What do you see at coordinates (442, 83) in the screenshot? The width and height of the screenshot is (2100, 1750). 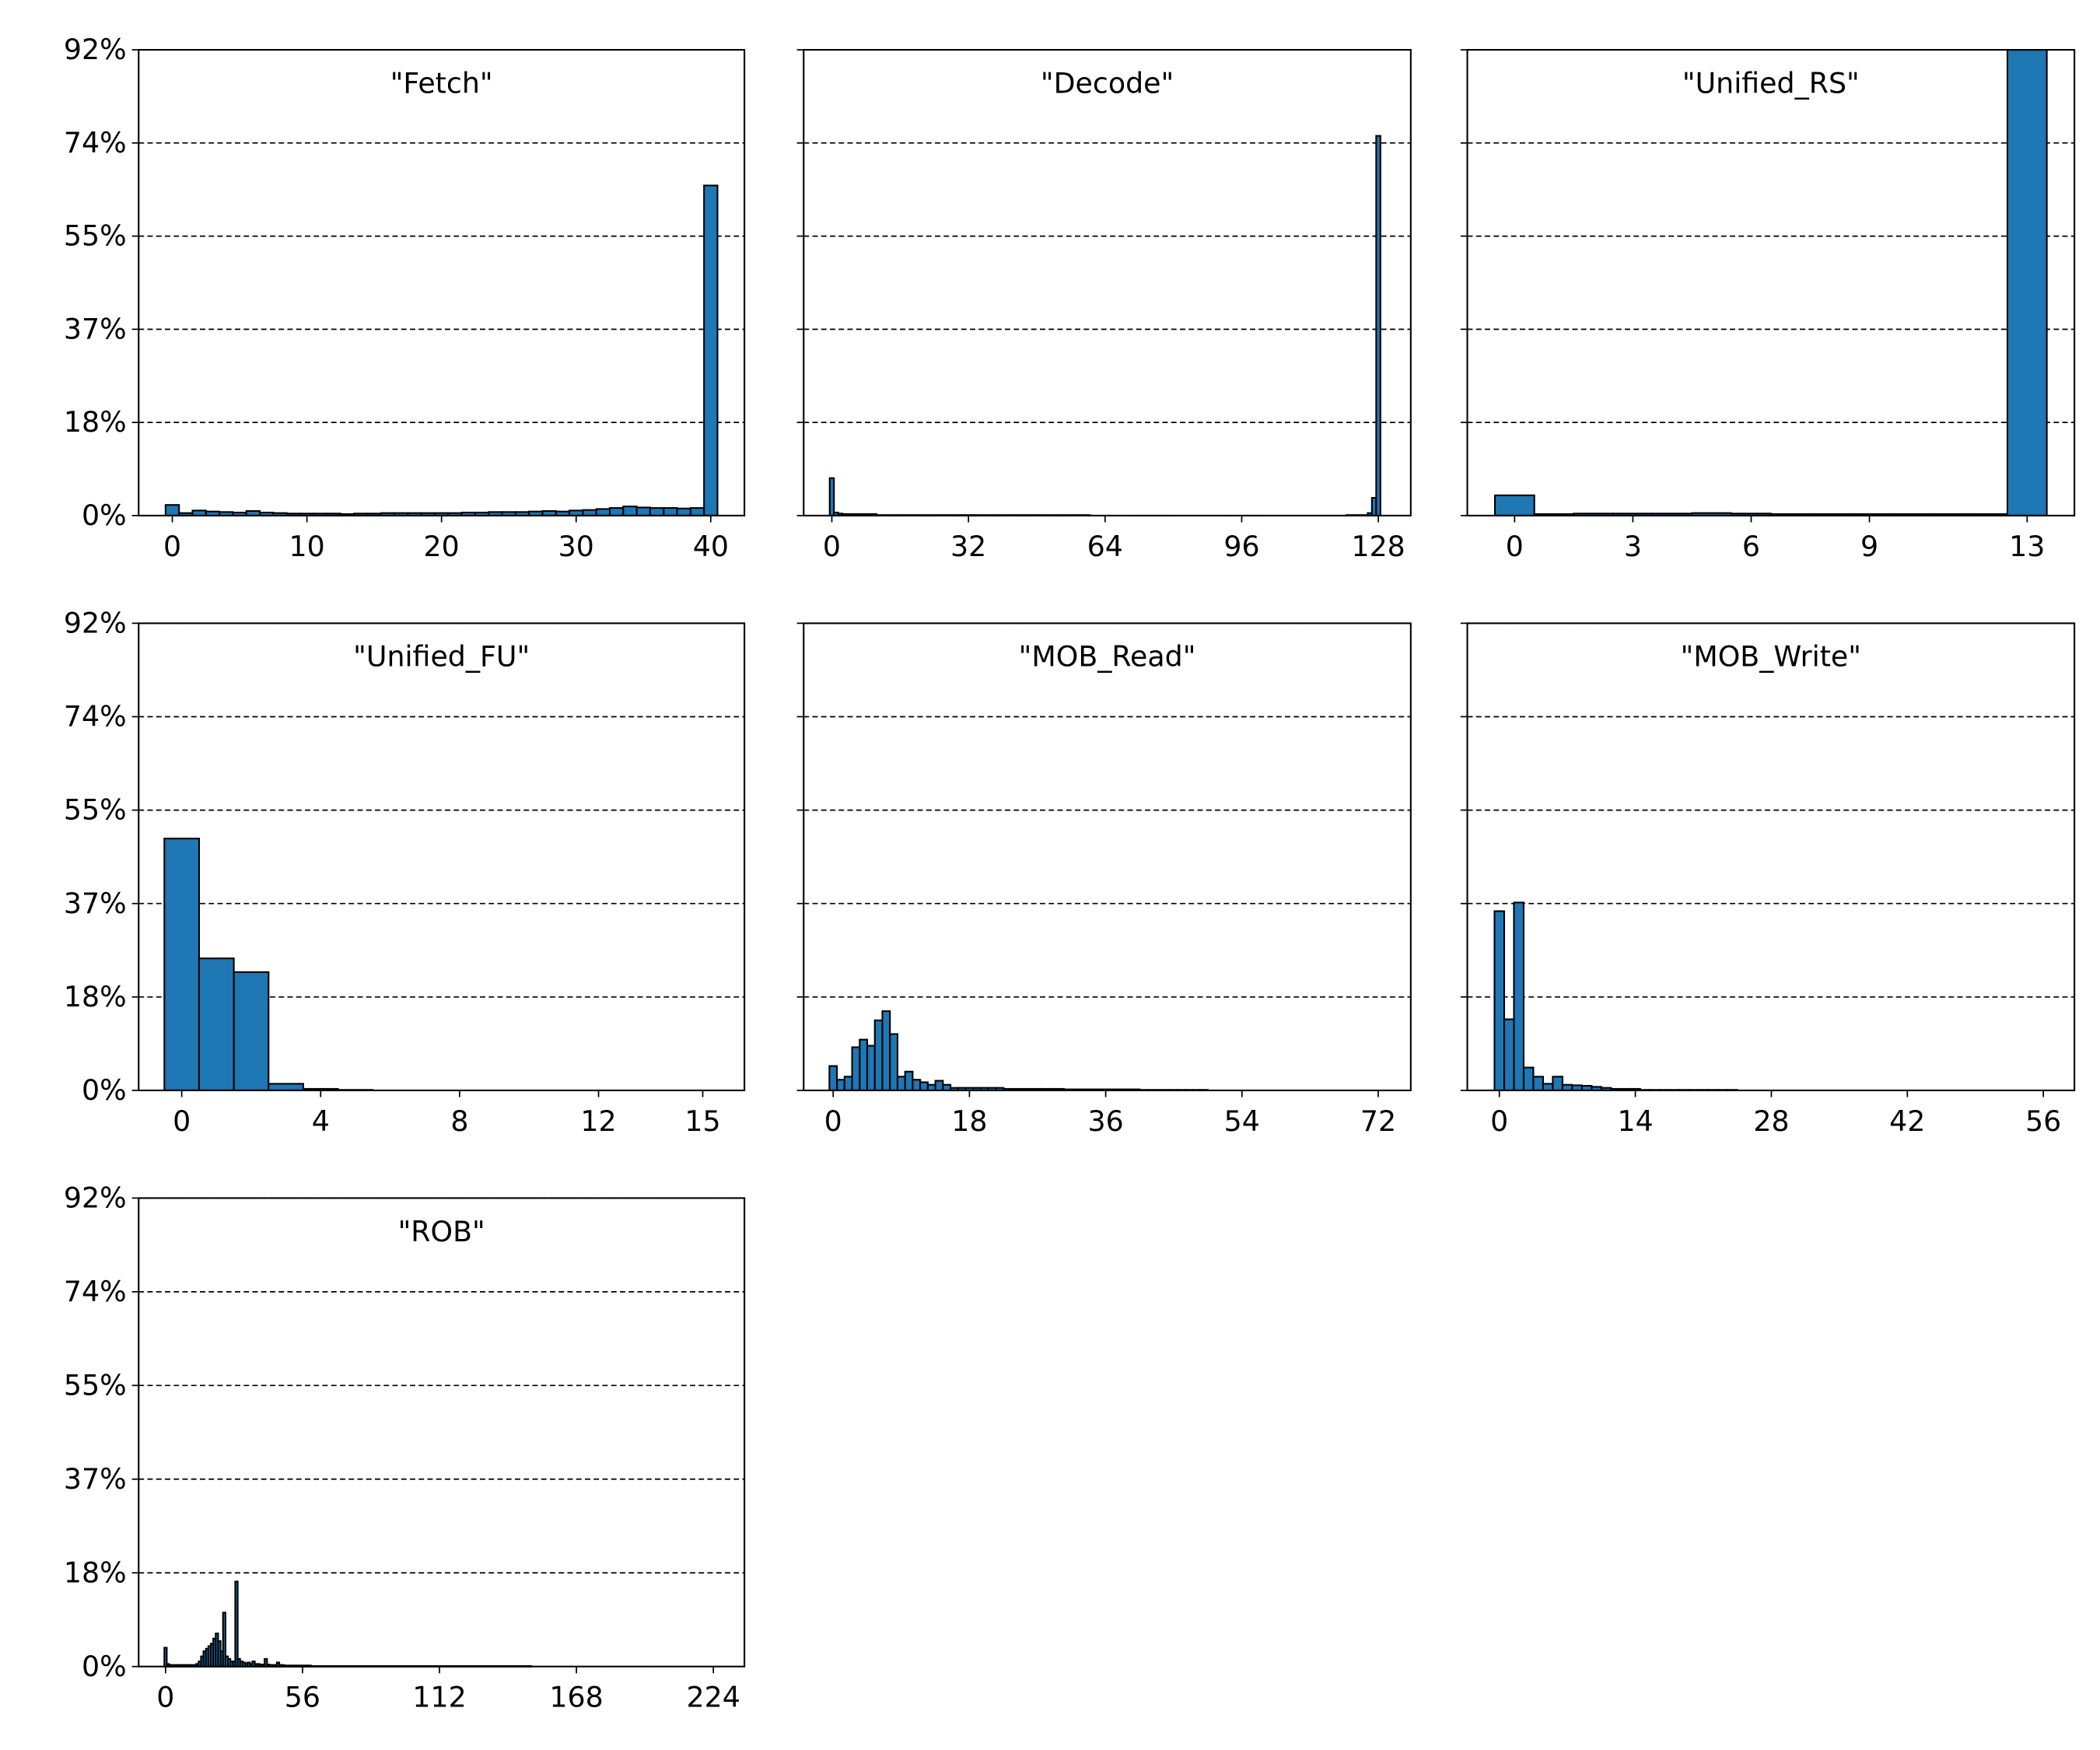 I see `subplot-title: "Fetch"` at bounding box center [442, 83].